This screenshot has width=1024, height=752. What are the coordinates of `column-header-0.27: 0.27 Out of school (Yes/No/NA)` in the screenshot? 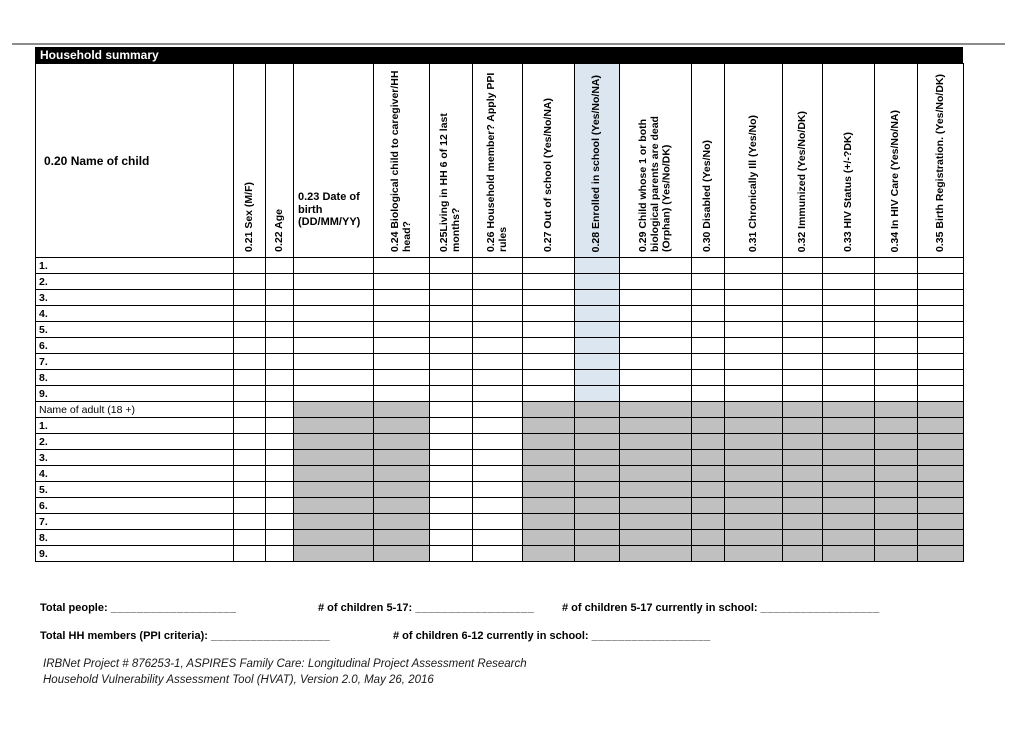 It's located at (548, 160).